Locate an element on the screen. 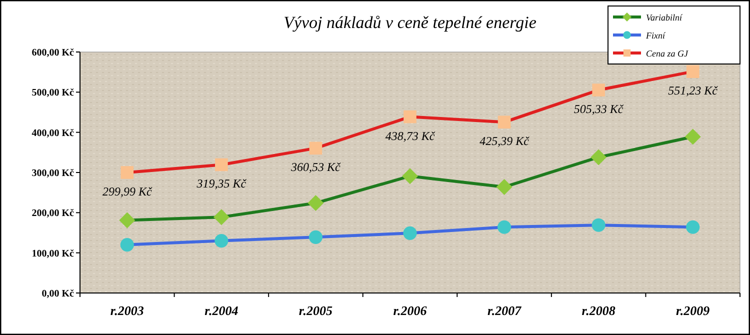 This screenshot has width=750, height=335. legend-label: Fixní is located at coordinates (655, 35).